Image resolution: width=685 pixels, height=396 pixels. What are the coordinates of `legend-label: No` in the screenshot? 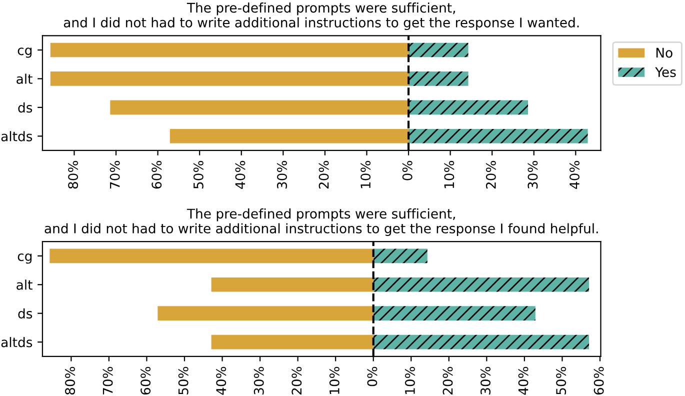 It's located at (664, 53).